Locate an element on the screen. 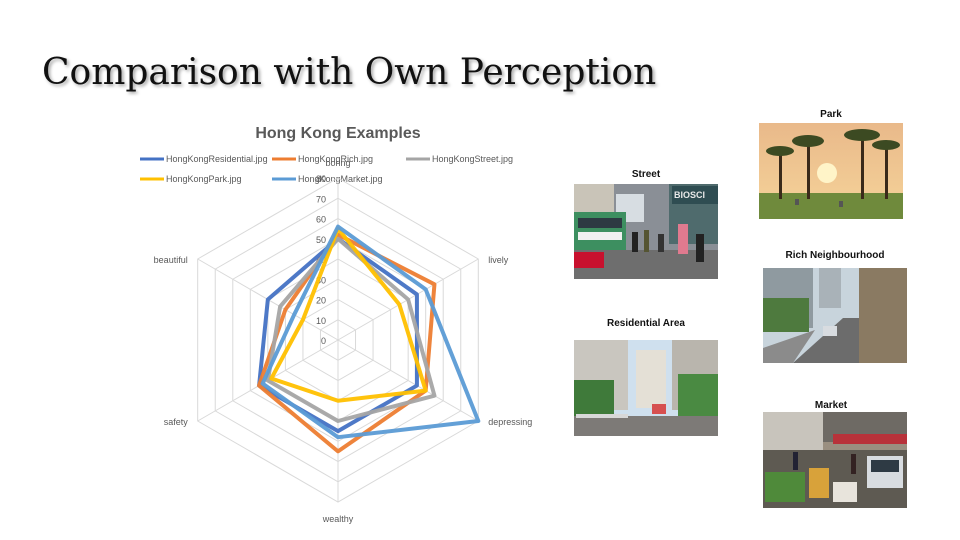 Image resolution: width=960 pixels, height=540 pixels. scale-tick-label: 20 is located at coordinates (321, 301).